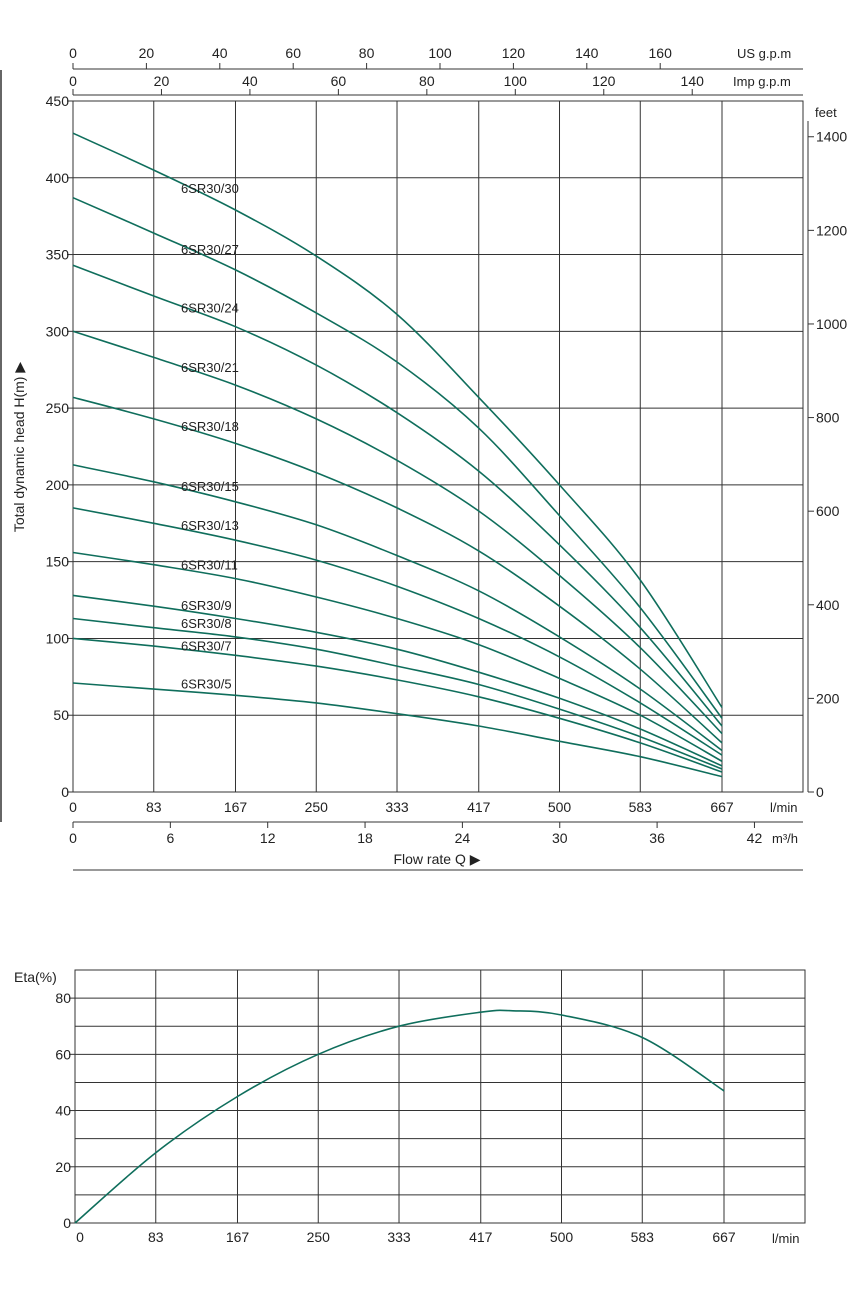 This screenshot has height=1298, width=850. Describe the element at coordinates (35, 977) in the screenshot. I see `eta-y-axis-title: Eta(%)` at that location.